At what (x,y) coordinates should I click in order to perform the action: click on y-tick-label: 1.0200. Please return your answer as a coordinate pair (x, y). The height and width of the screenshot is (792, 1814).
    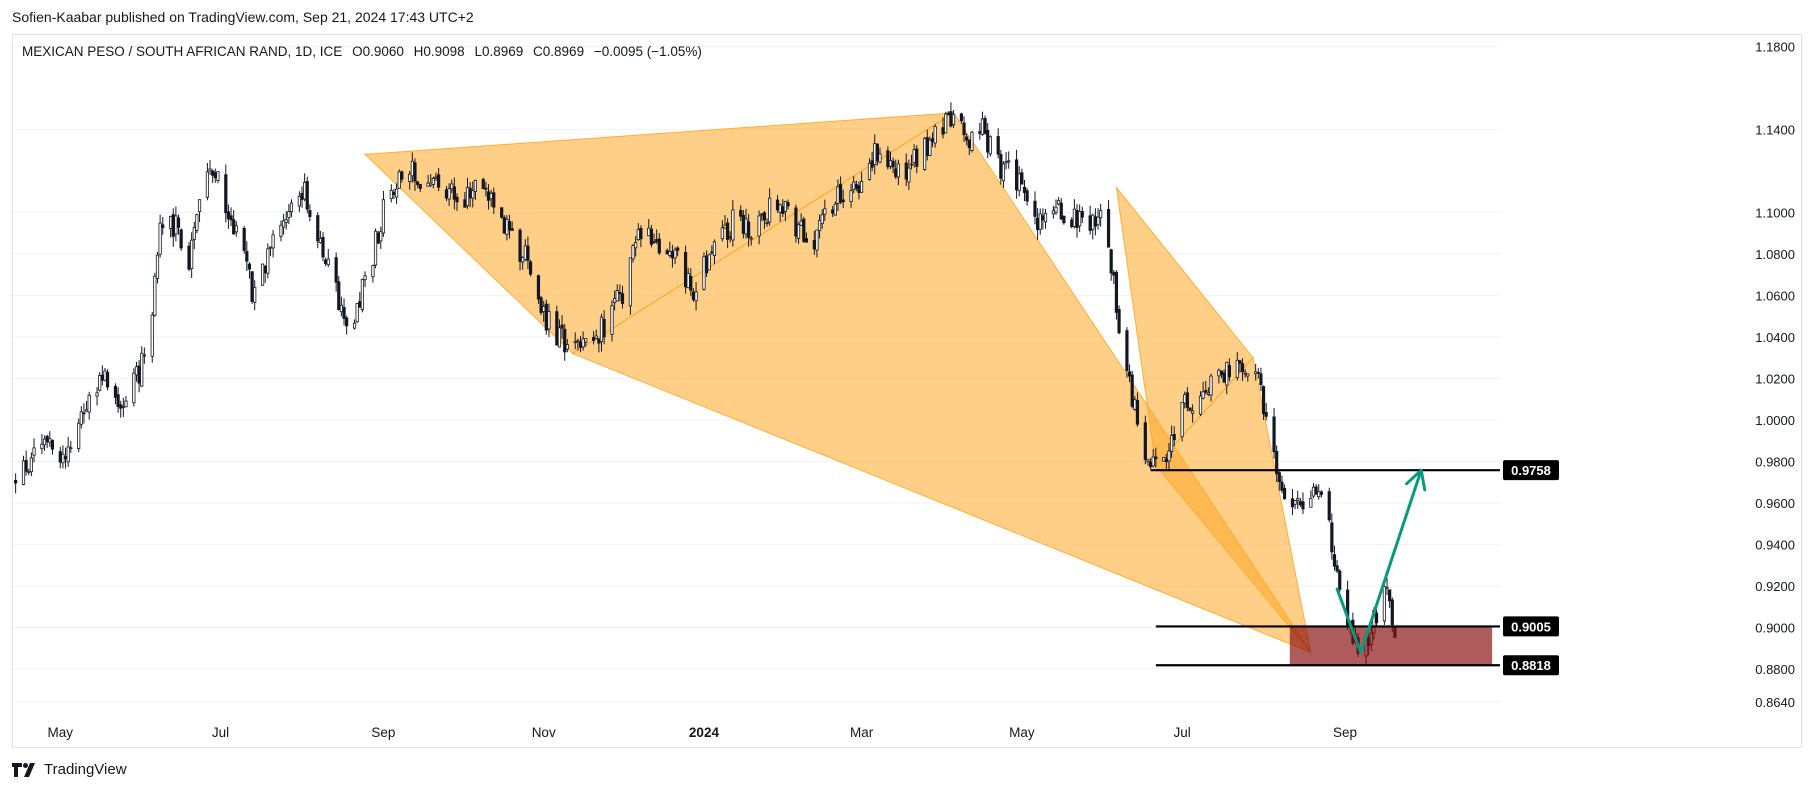
    Looking at the image, I should click on (1775, 378).